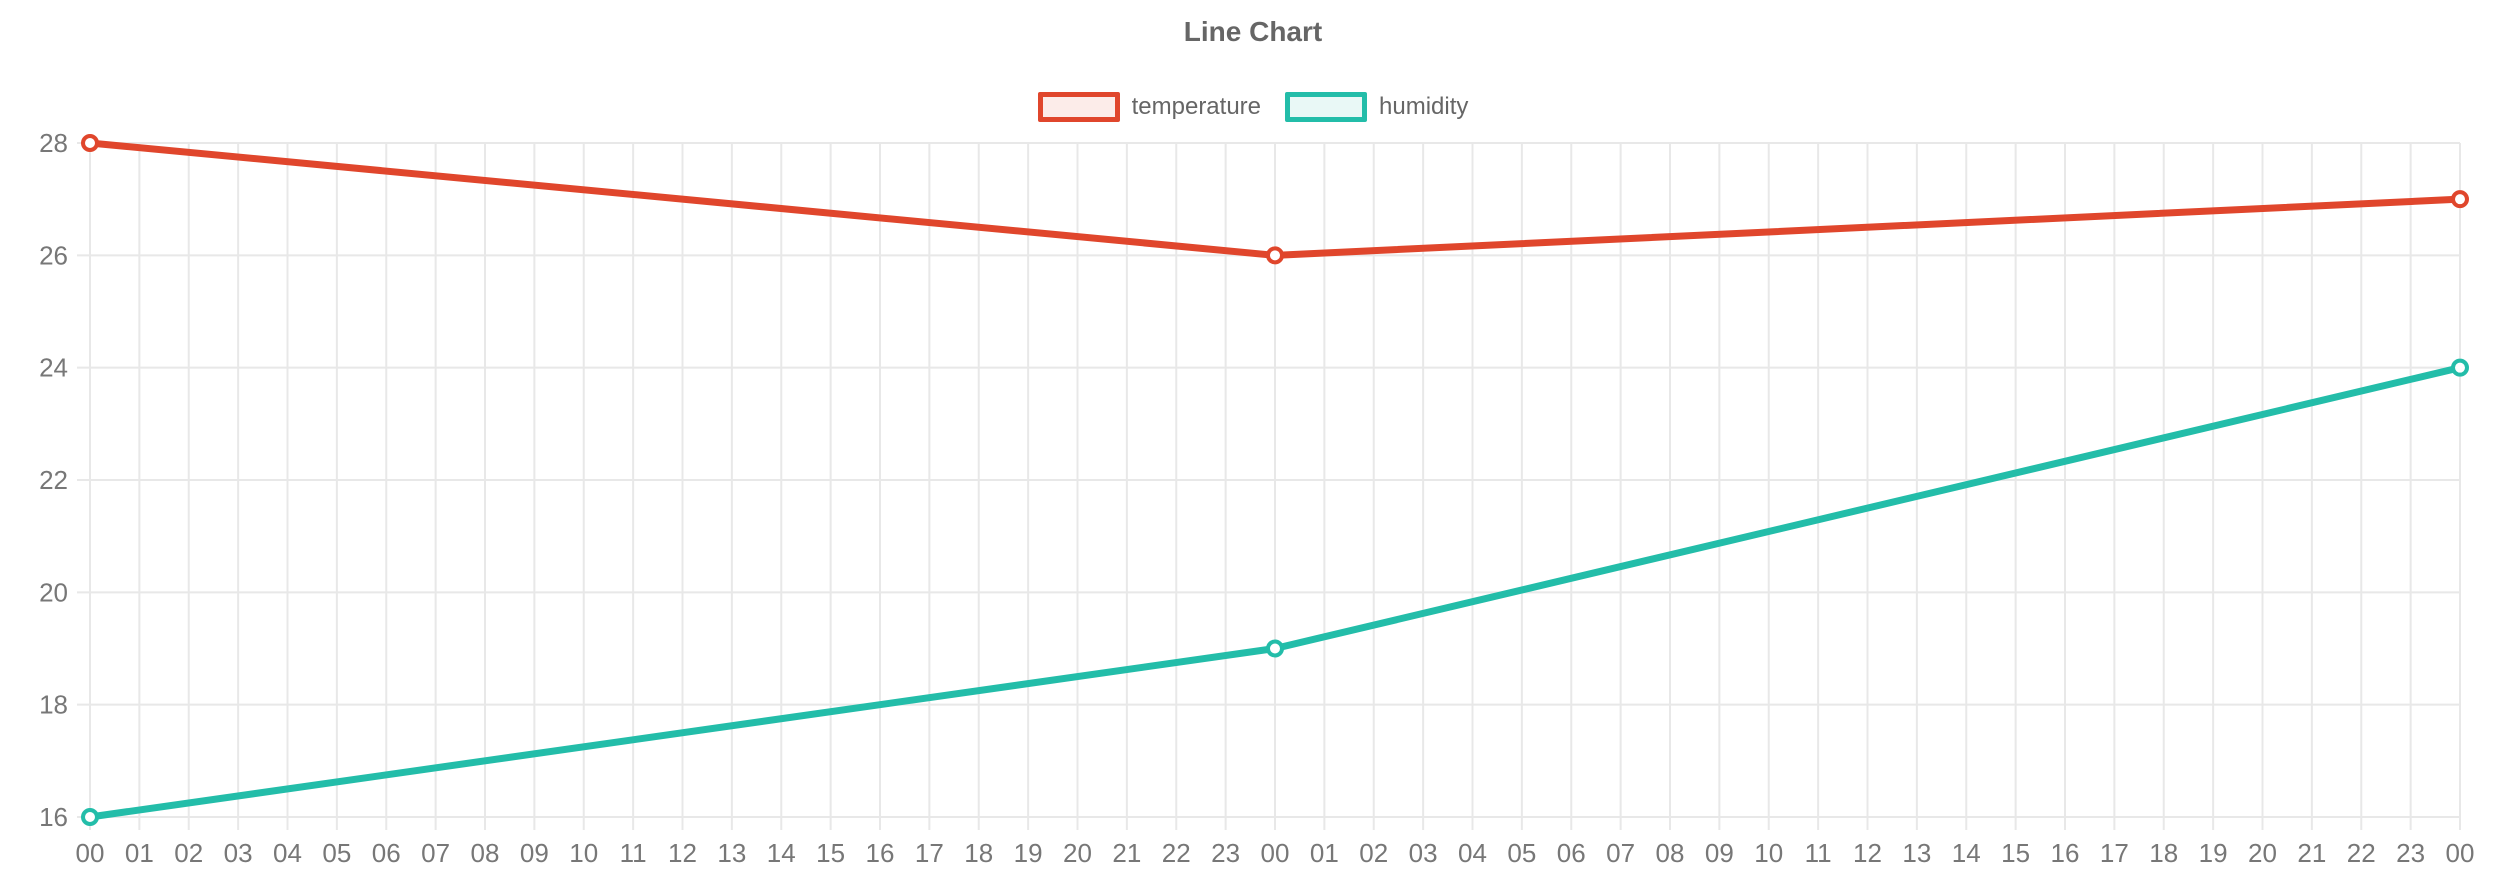 This screenshot has width=2506, height=890. Describe the element at coordinates (53, 255) in the screenshot. I see `y-axis-tick-label: 26` at that location.